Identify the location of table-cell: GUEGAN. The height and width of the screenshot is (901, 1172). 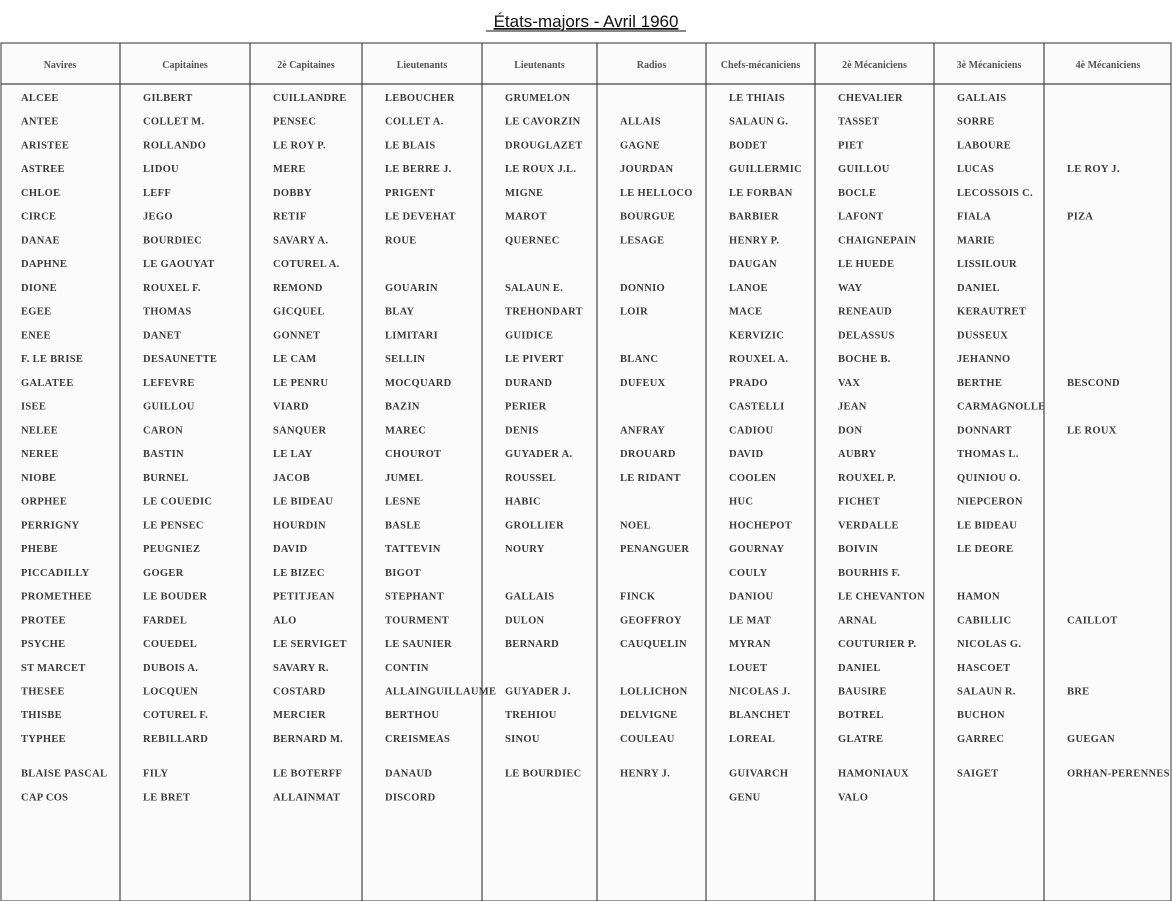
(1091, 739).